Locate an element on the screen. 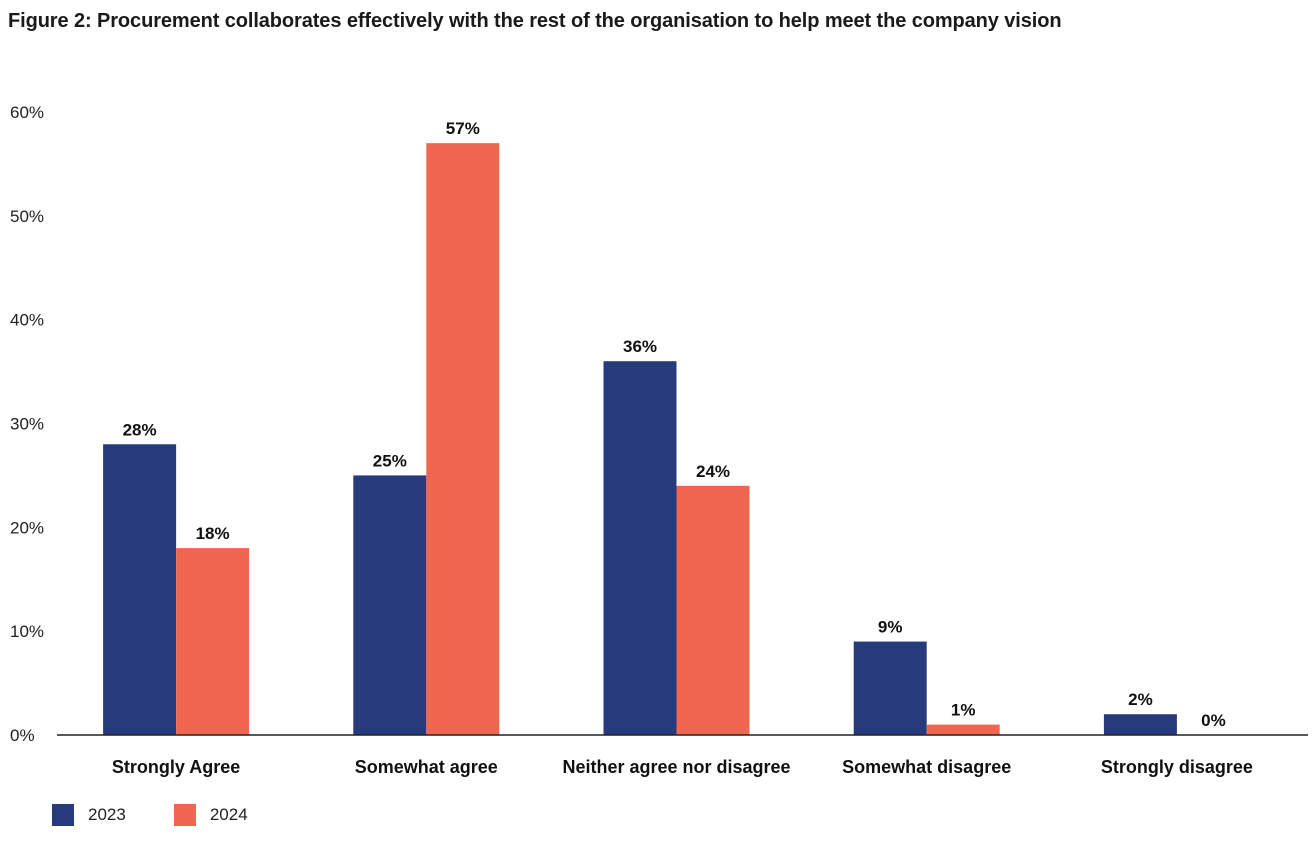 This screenshot has width=1316, height=844. data-label-2024-3: 1% is located at coordinates (963, 710).